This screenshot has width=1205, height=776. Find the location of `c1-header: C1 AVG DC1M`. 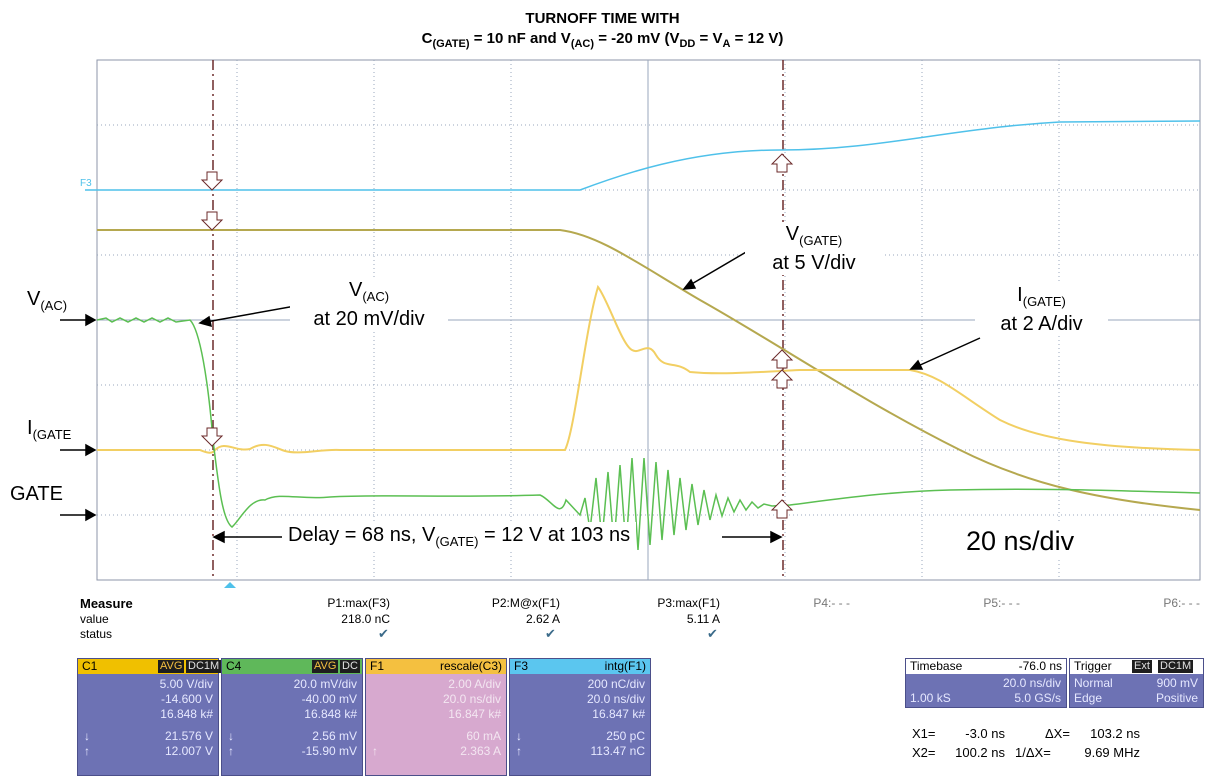

c1-header: C1 AVG DC1M is located at coordinates (150, 666).